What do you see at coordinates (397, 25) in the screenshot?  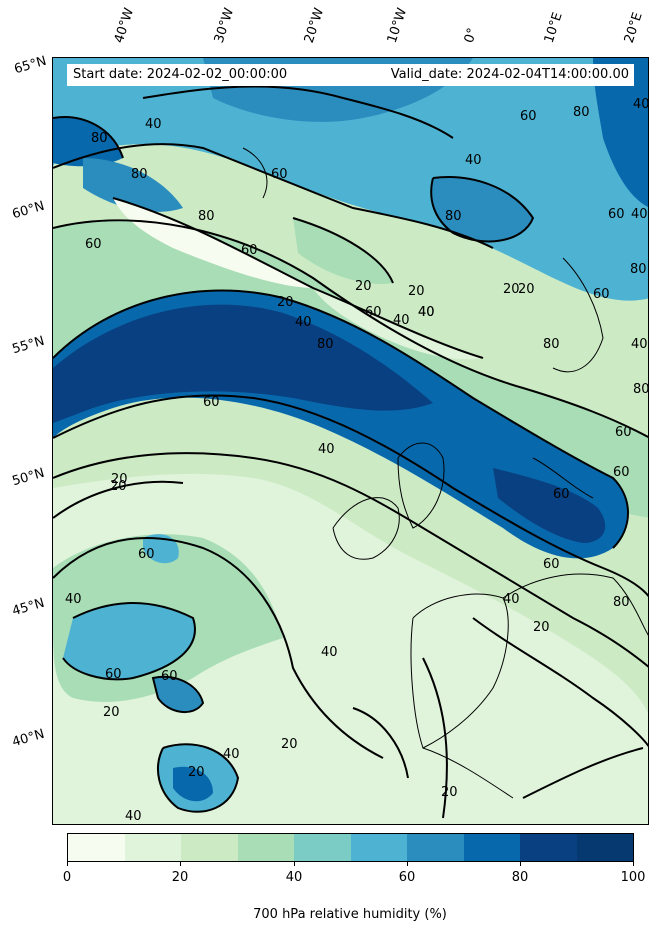 I see `lon-label-10w: 10°W` at bounding box center [397, 25].